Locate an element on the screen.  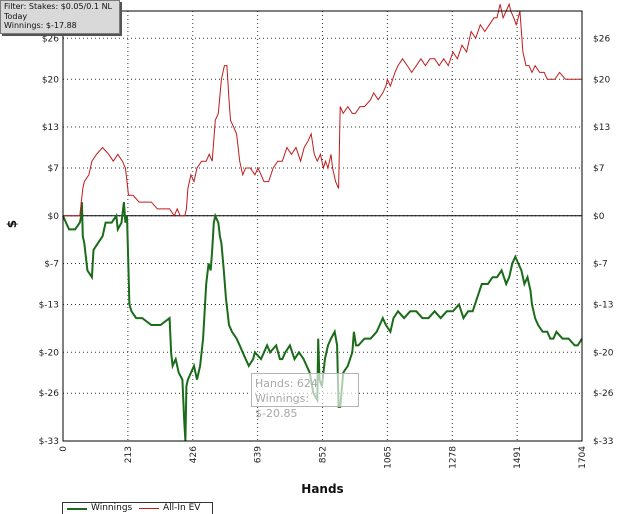
y-tick-label-left: $26 is located at coordinates (50, 39).